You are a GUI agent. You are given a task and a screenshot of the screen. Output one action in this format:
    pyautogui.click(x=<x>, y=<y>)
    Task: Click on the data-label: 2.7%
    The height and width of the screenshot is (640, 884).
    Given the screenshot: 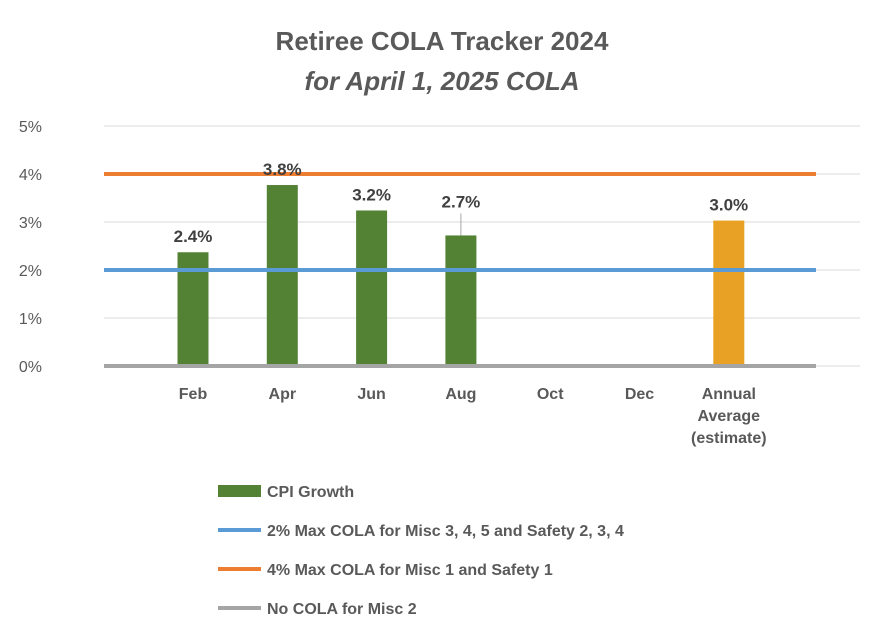 What is the action you would take?
    pyautogui.click(x=461, y=201)
    